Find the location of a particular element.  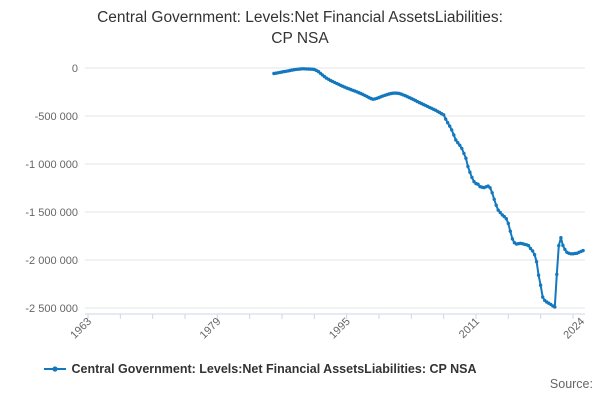

x-axis-tick-label: 1995 is located at coordinates (340, 329).